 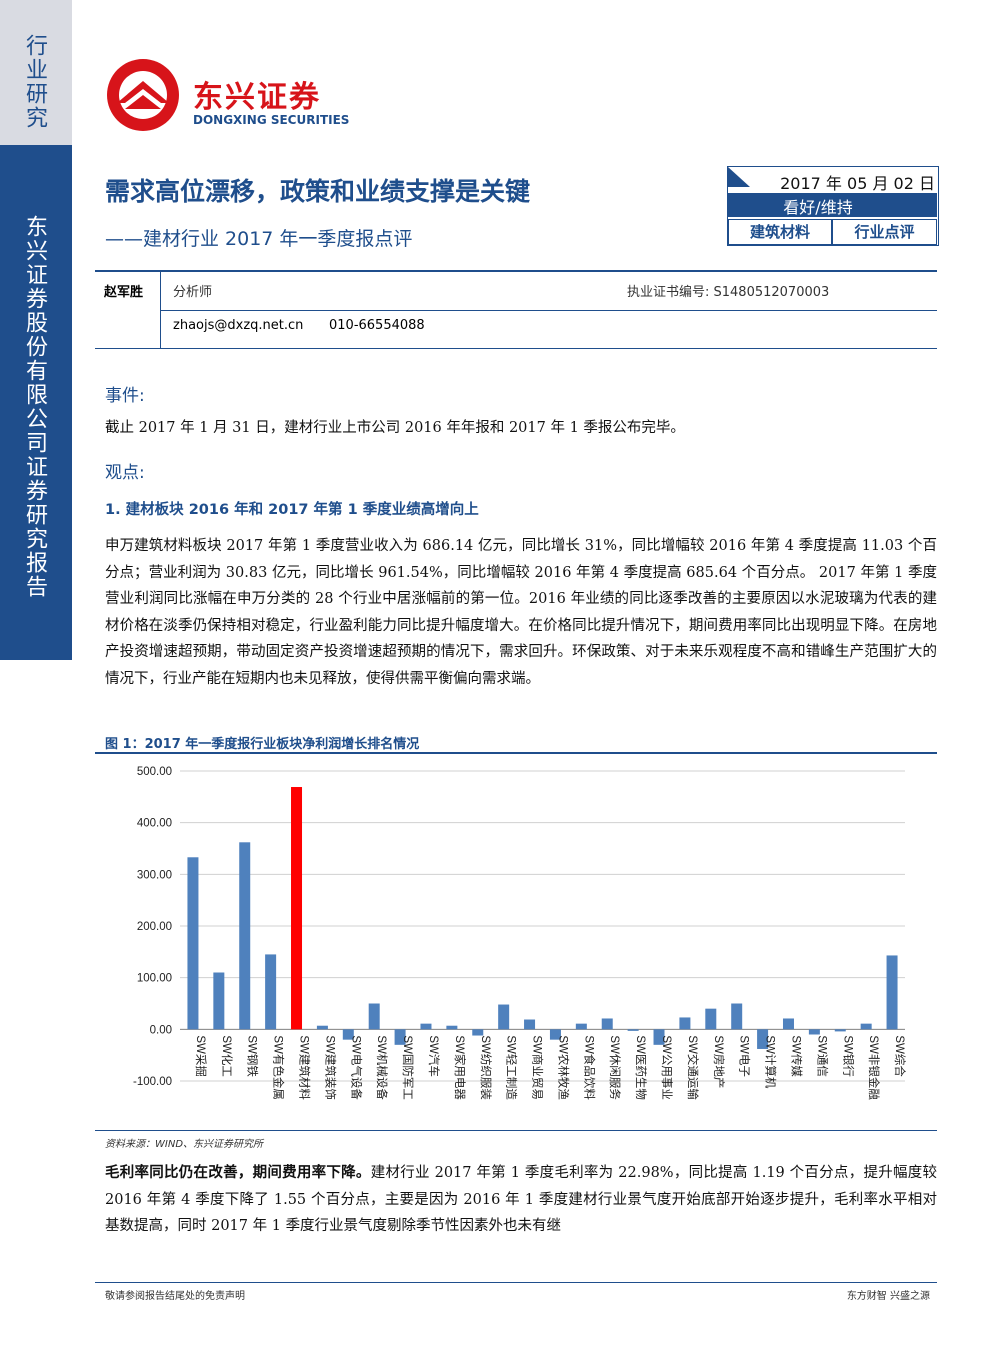 I want to click on x-tick-label: SW机械设备, so click(x=382, y=1067).